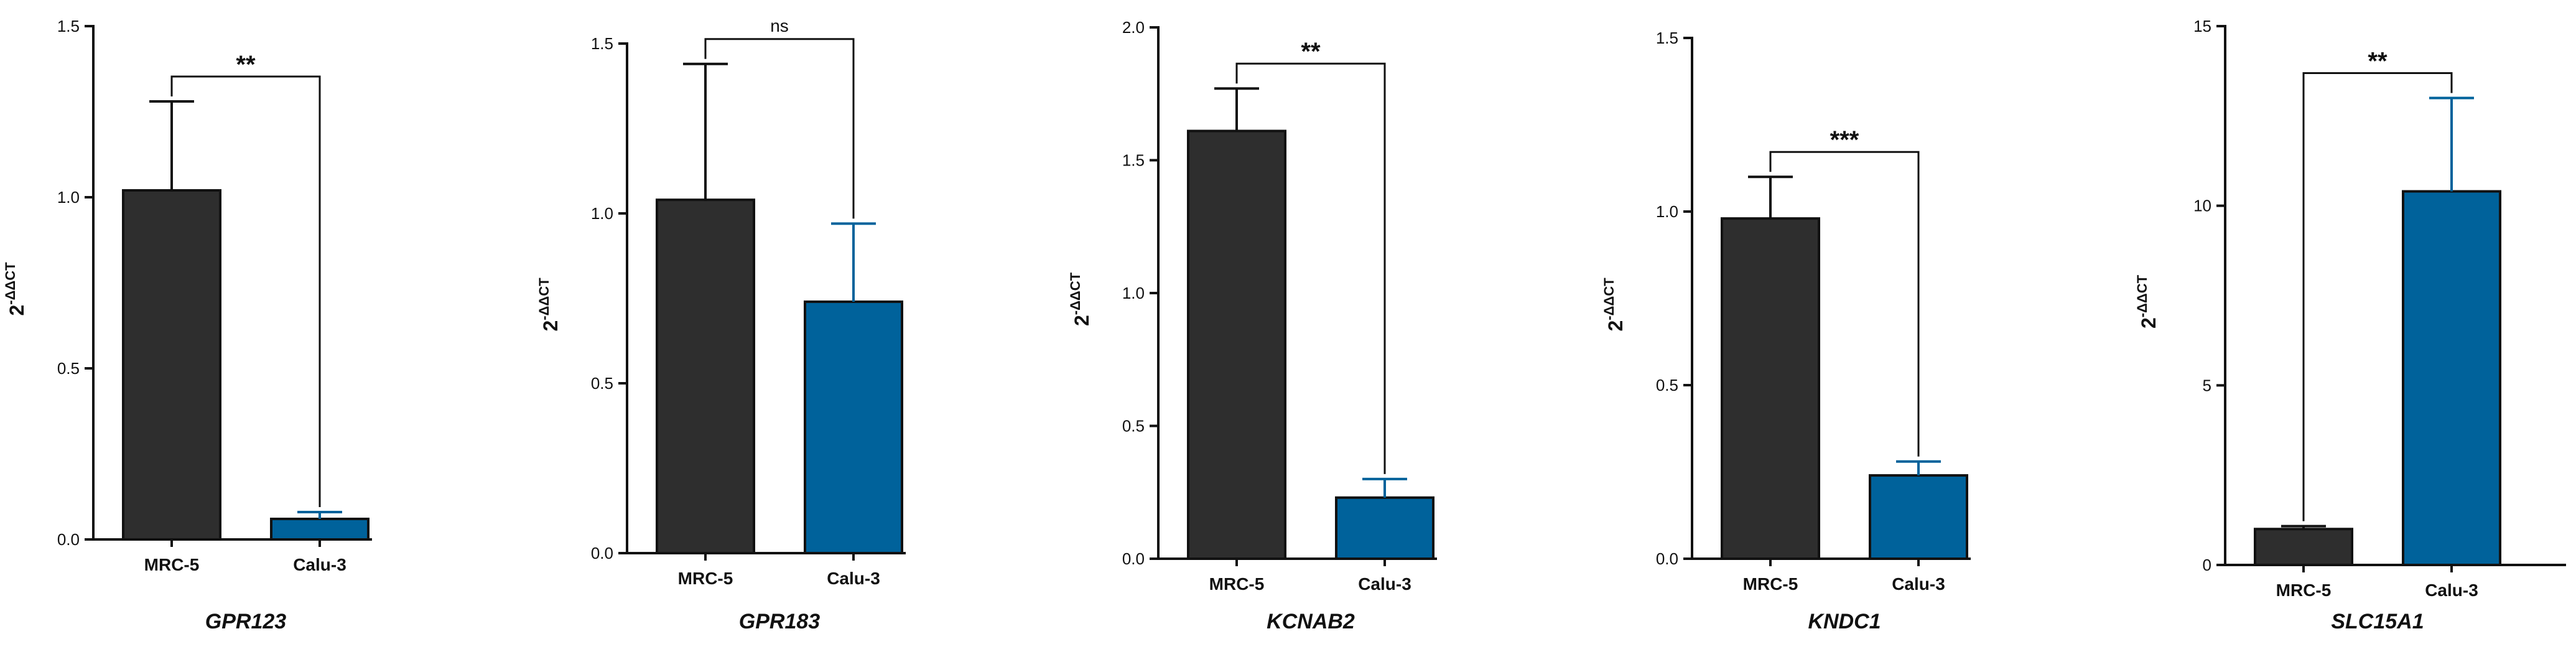  Describe the element at coordinates (1844, 140) in the screenshot. I see `significance-label: ***` at that location.